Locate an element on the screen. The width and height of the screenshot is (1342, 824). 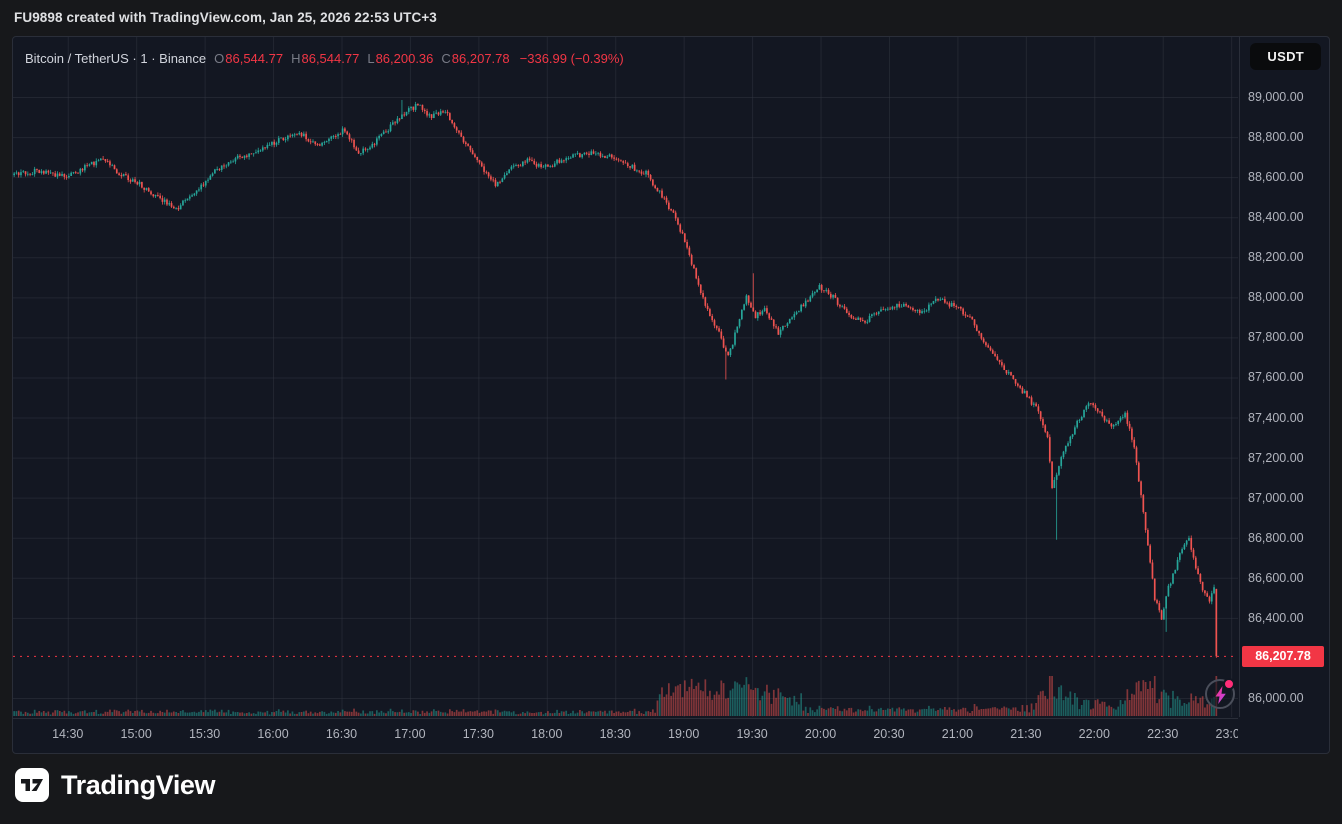
price-tick-label: 86,000.00 is located at coordinates (1276, 698).